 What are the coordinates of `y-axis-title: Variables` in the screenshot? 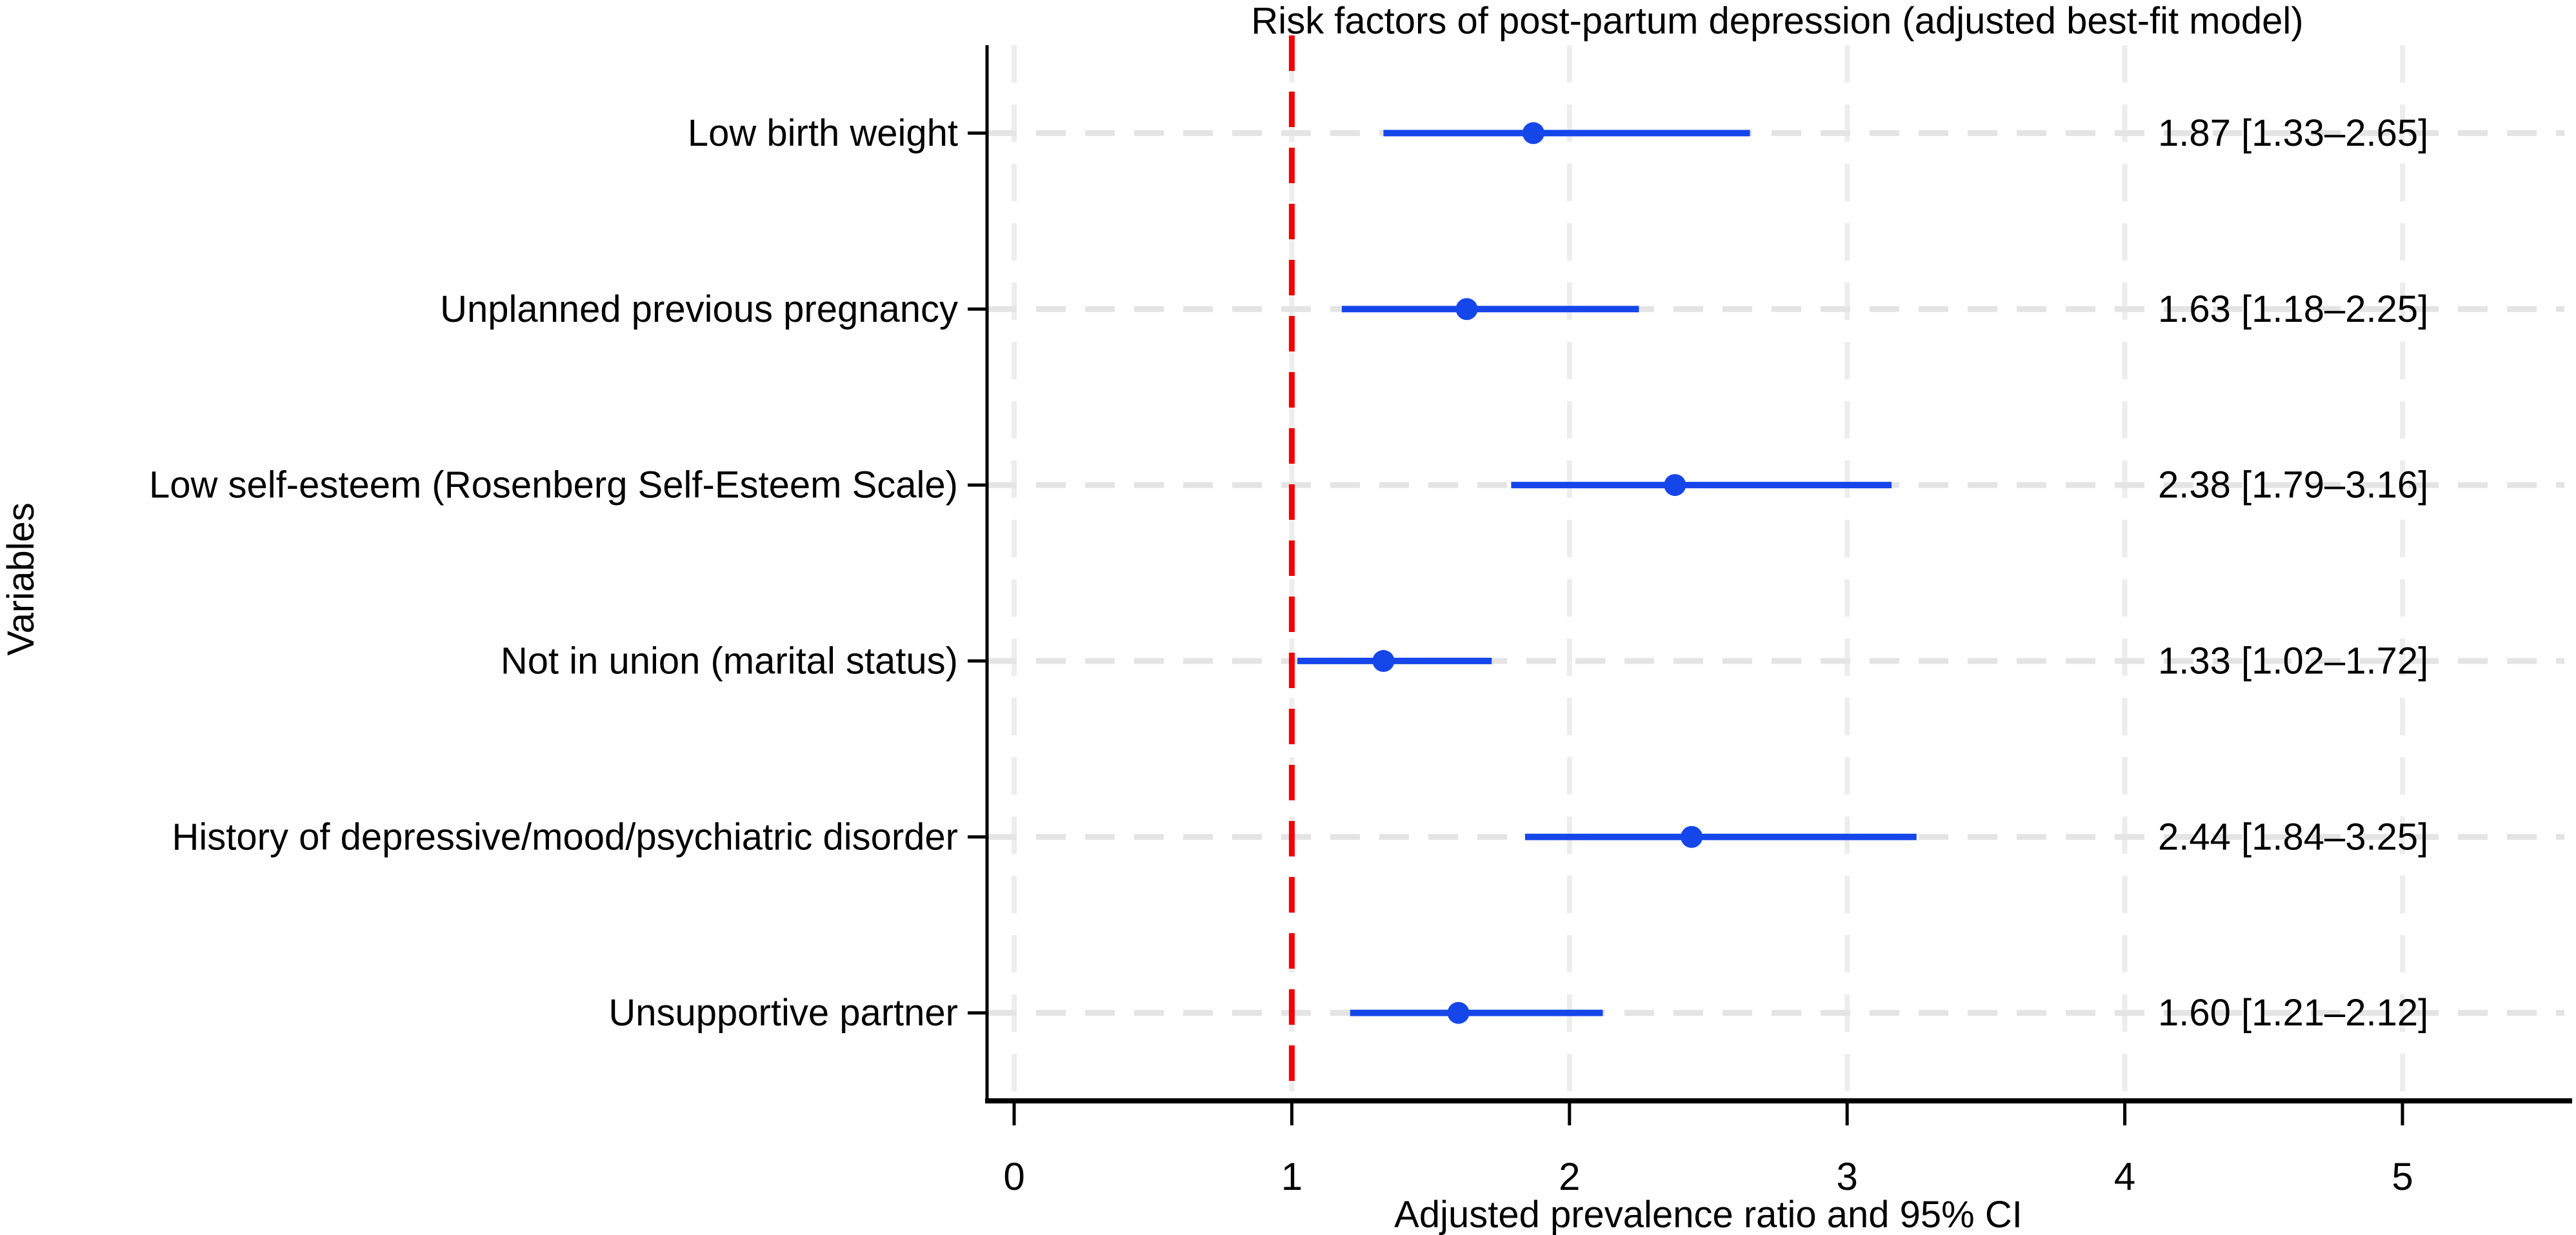 It's located at (21, 579).